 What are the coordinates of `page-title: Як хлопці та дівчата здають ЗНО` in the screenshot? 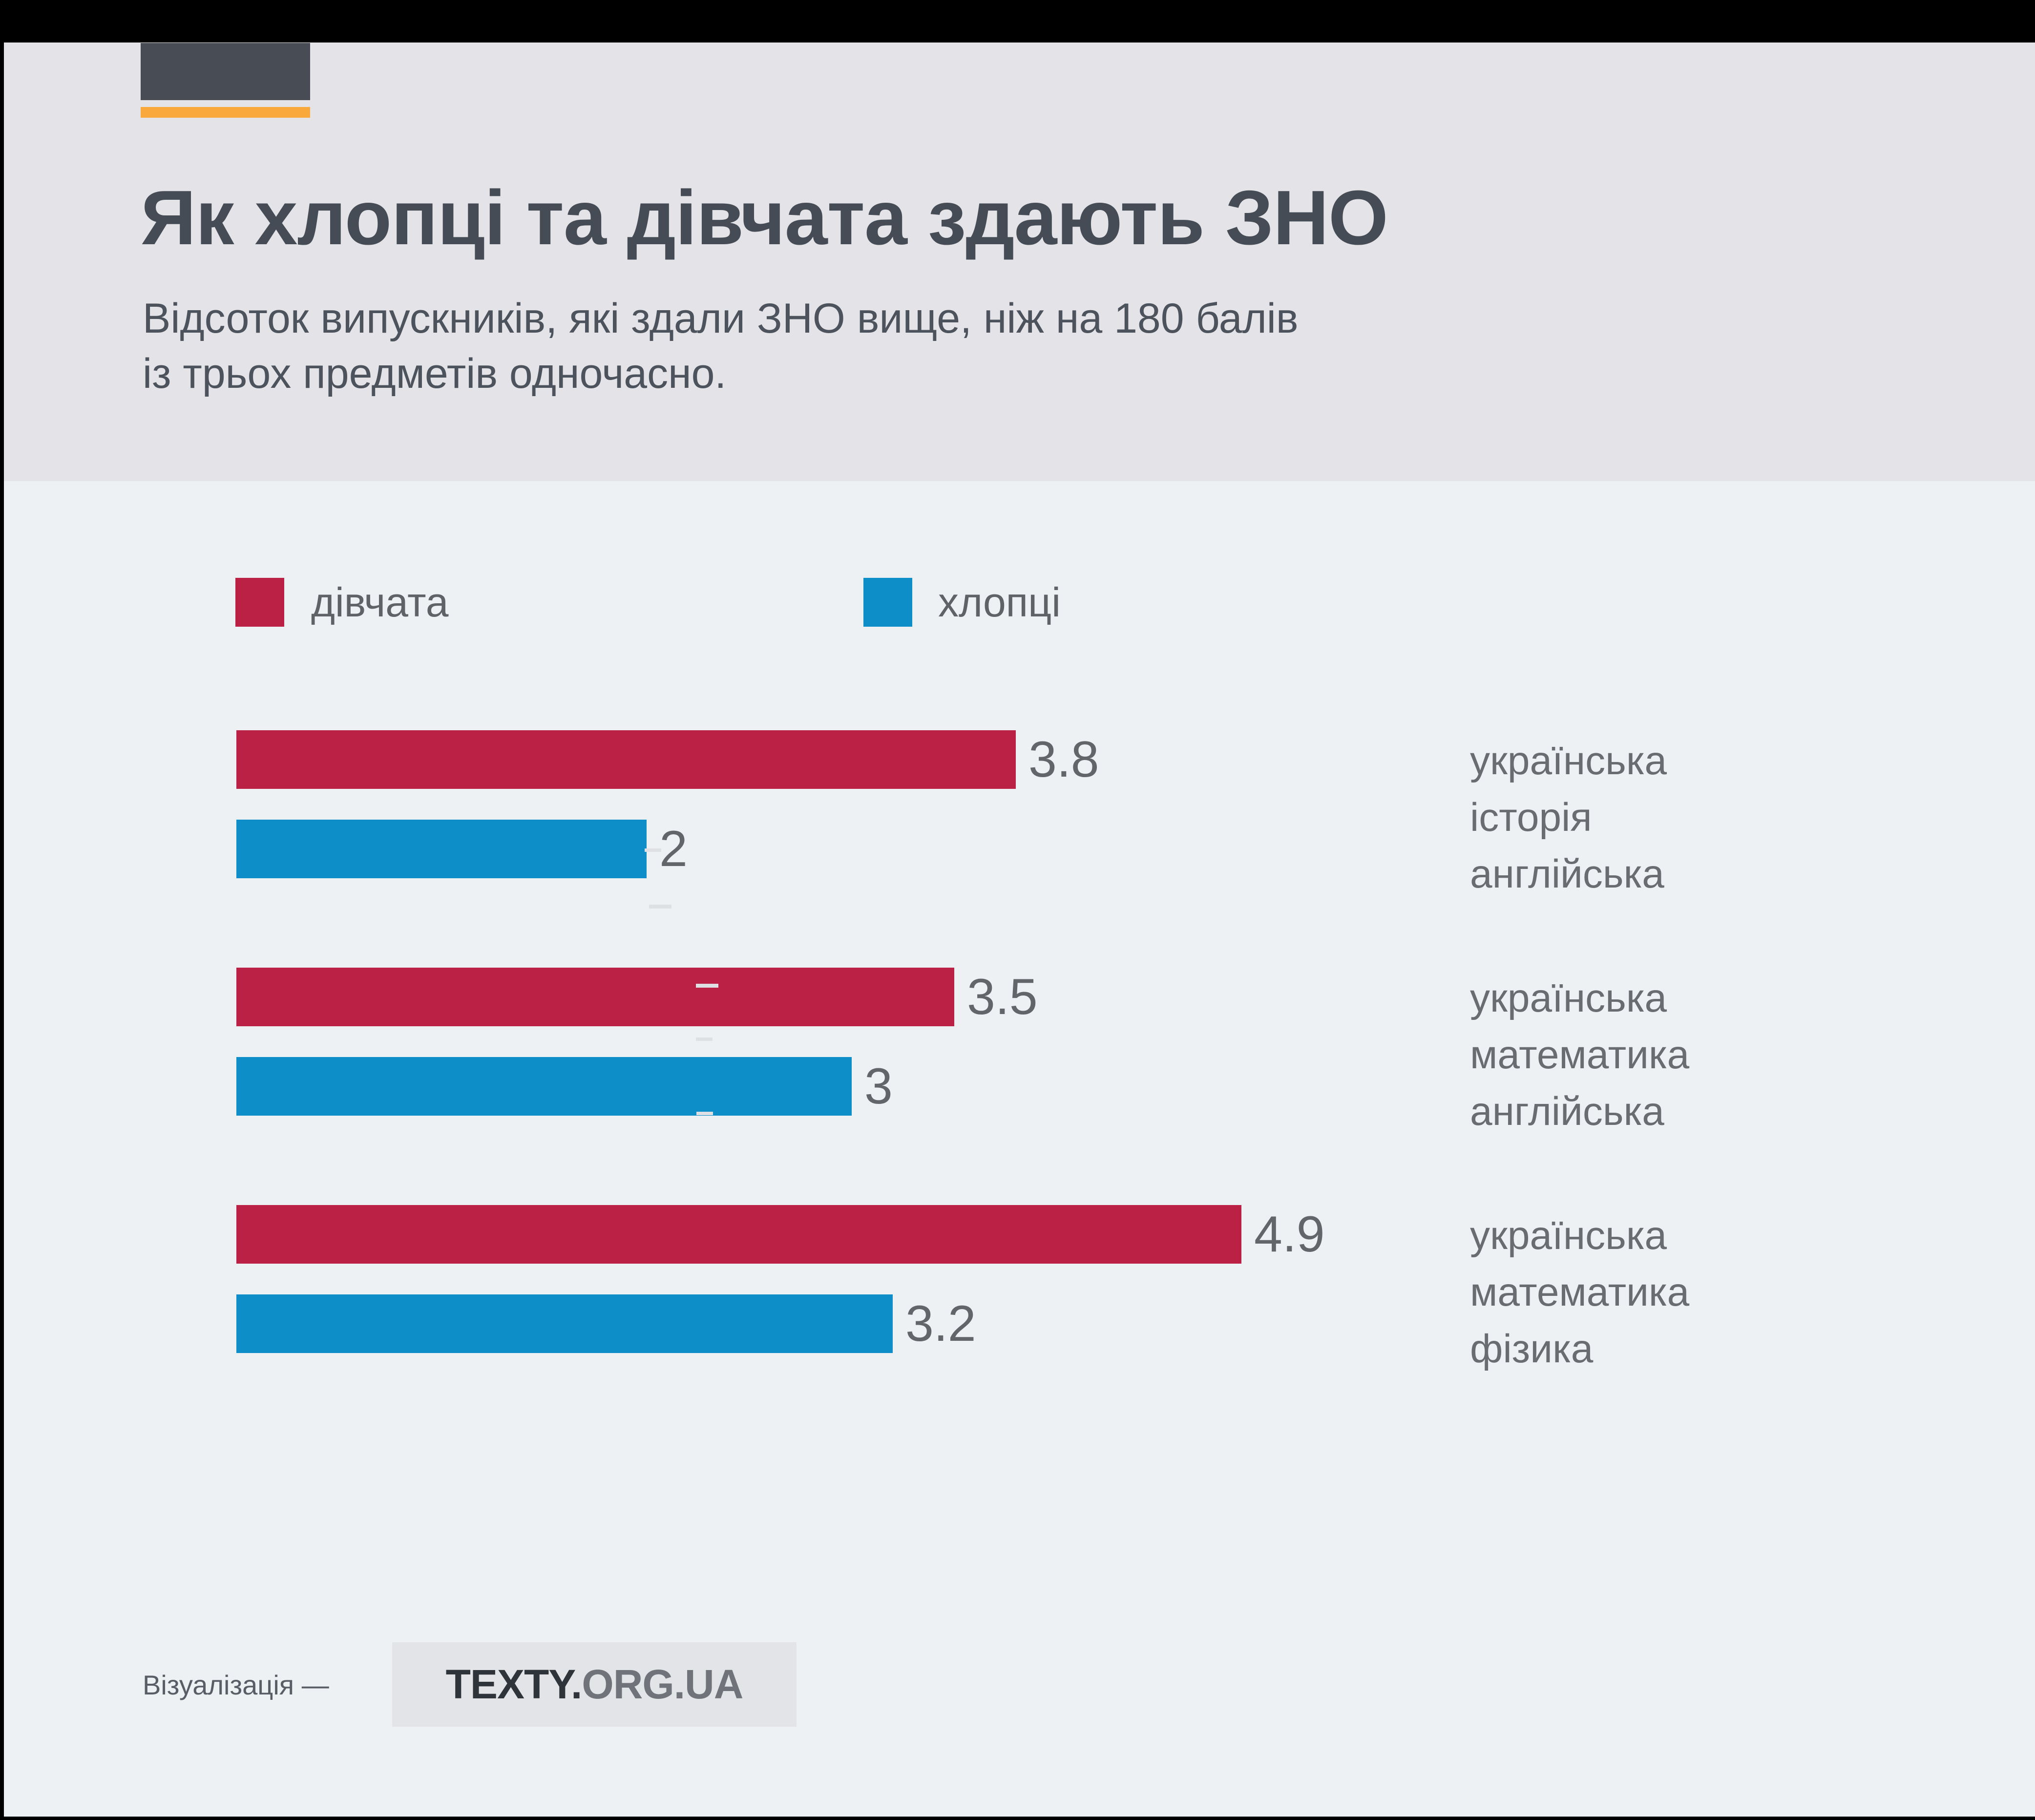 It's located at (764, 218).